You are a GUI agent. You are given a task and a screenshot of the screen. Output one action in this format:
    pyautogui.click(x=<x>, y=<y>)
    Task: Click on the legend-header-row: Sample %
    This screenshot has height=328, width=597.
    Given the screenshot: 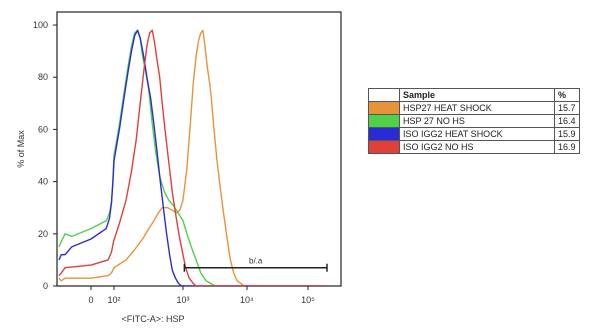 What is the action you would take?
    pyautogui.click(x=474, y=95)
    